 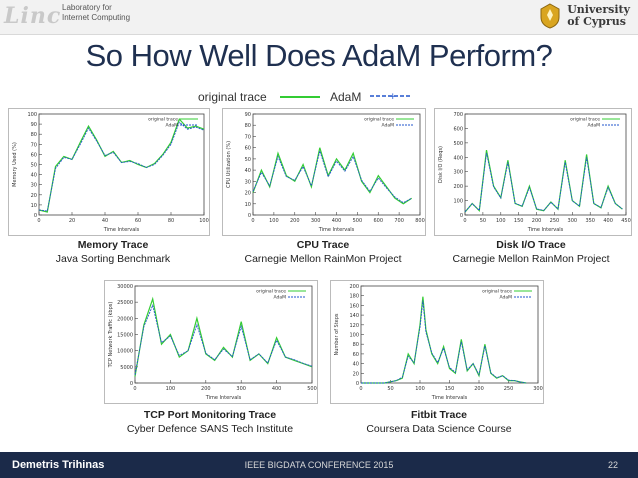 What do you see at coordinates (598, 9) in the screenshot?
I see `university-name-line1: University` at bounding box center [598, 9].